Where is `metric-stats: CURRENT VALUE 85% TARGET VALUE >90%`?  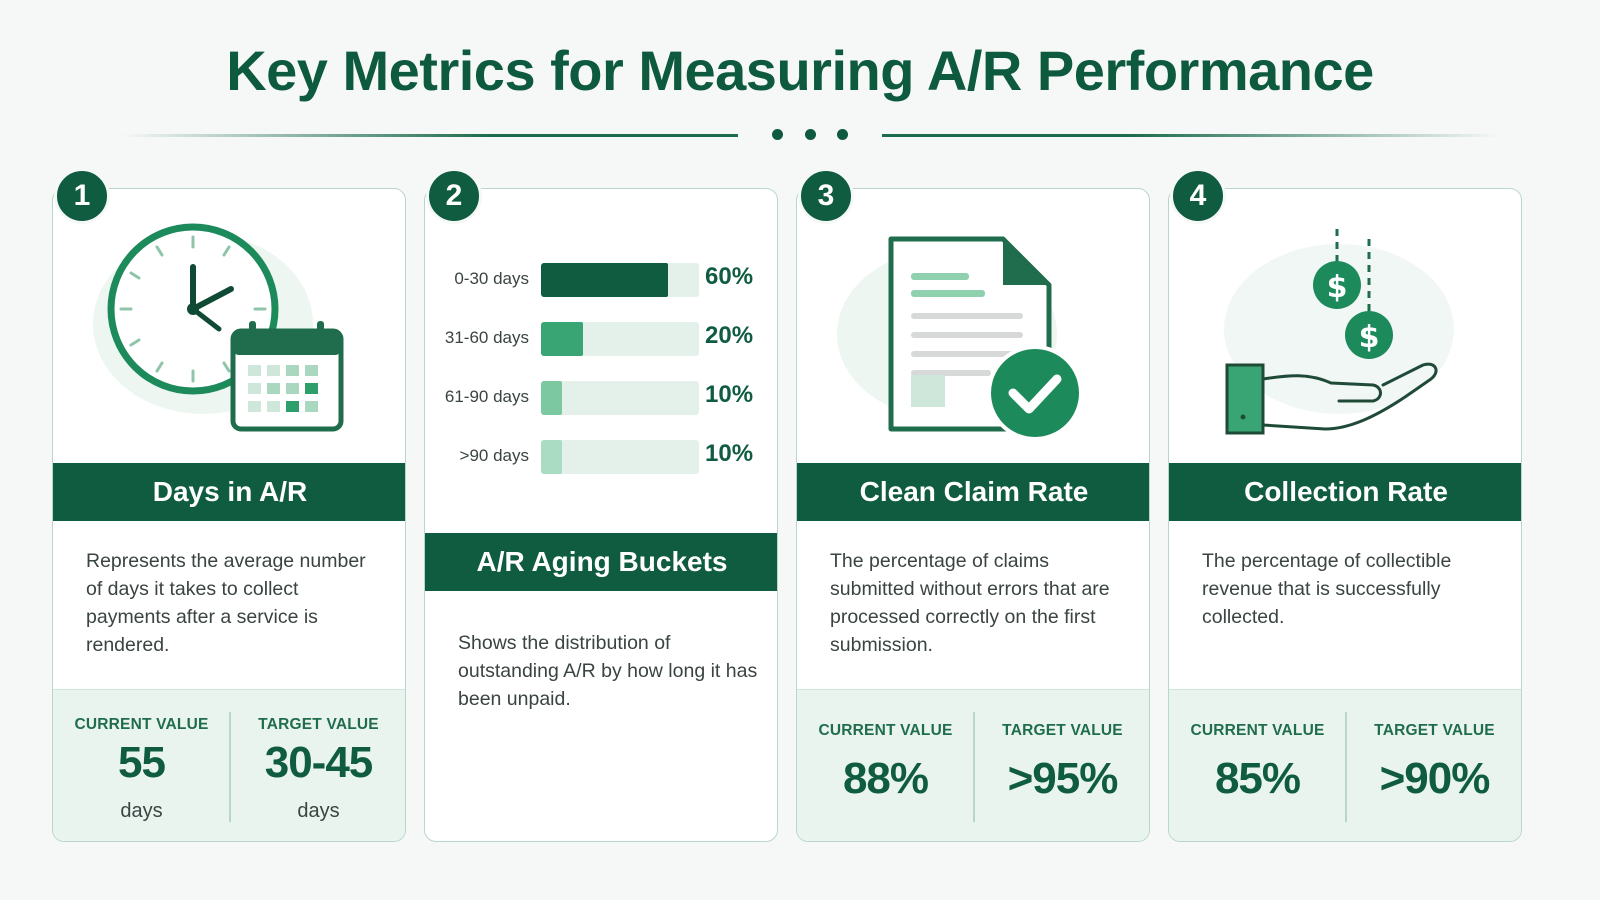
metric-stats: CURRENT VALUE 85% TARGET VALUE >90% is located at coordinates (1345, 765).